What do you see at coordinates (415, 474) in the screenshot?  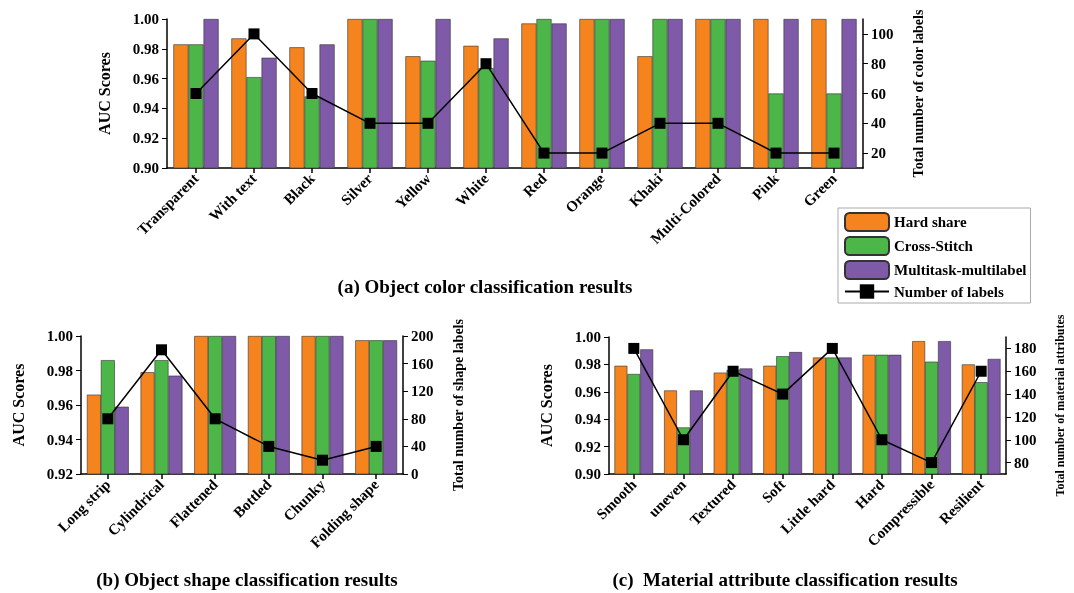 I see `y2-tick-label: 0` at bounding box center [415, 474].